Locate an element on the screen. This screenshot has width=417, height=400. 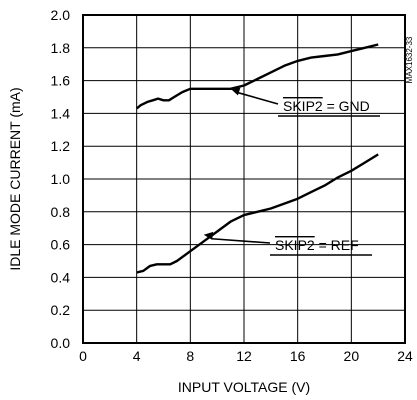
annotation-label: SKIP2 = REF is located at coordinates (317, 245).